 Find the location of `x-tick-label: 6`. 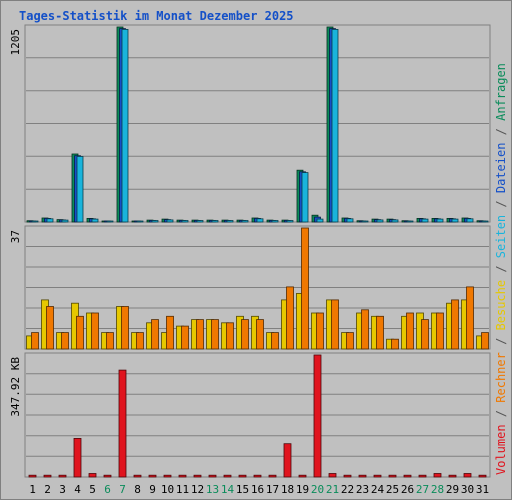

x-tick-label: 6 is located at coordinates (107, 489).